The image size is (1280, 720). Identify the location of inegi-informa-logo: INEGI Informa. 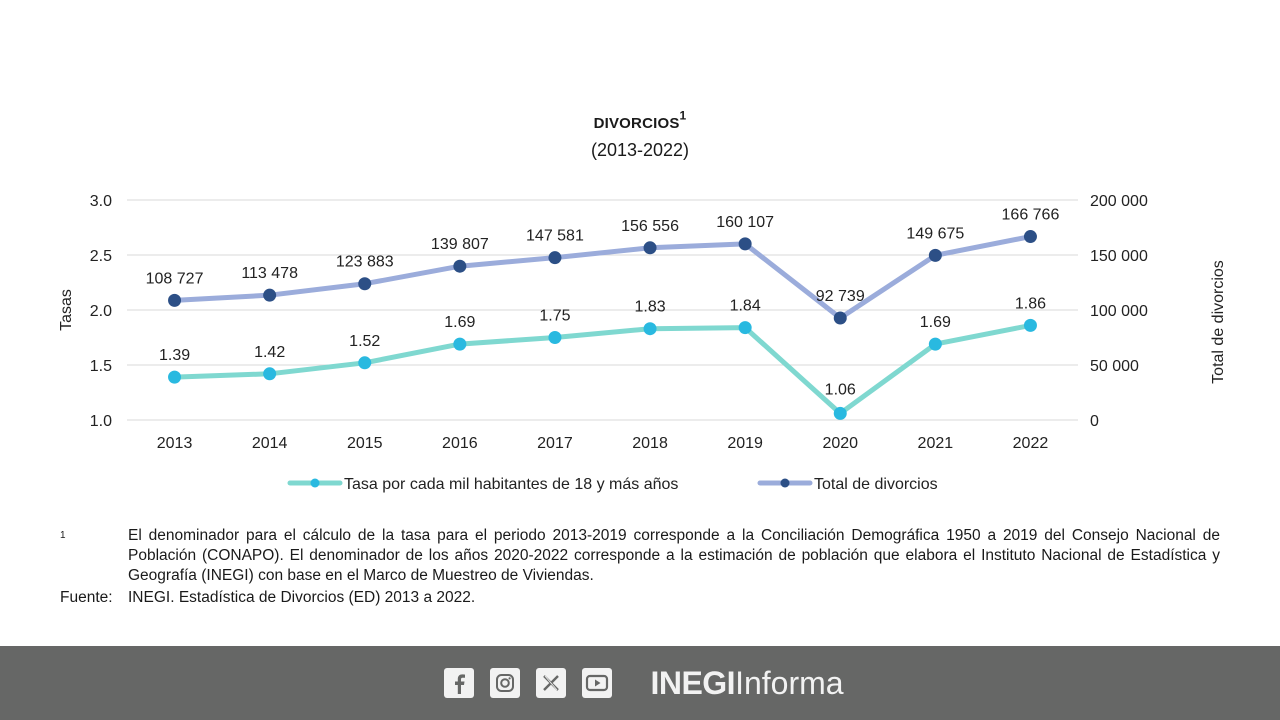
(746, 683).